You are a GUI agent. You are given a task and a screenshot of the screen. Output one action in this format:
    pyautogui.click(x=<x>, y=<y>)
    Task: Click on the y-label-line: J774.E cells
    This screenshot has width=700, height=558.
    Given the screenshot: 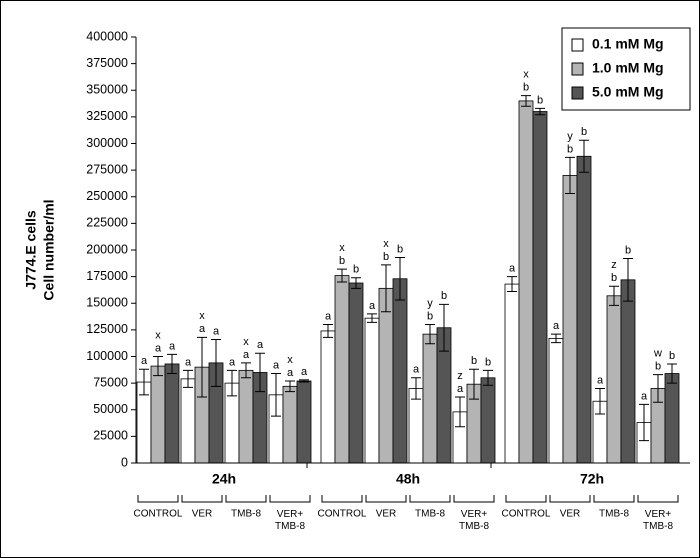 What is the action you would take?
    pyautogui.click(x=31, y=250)
    